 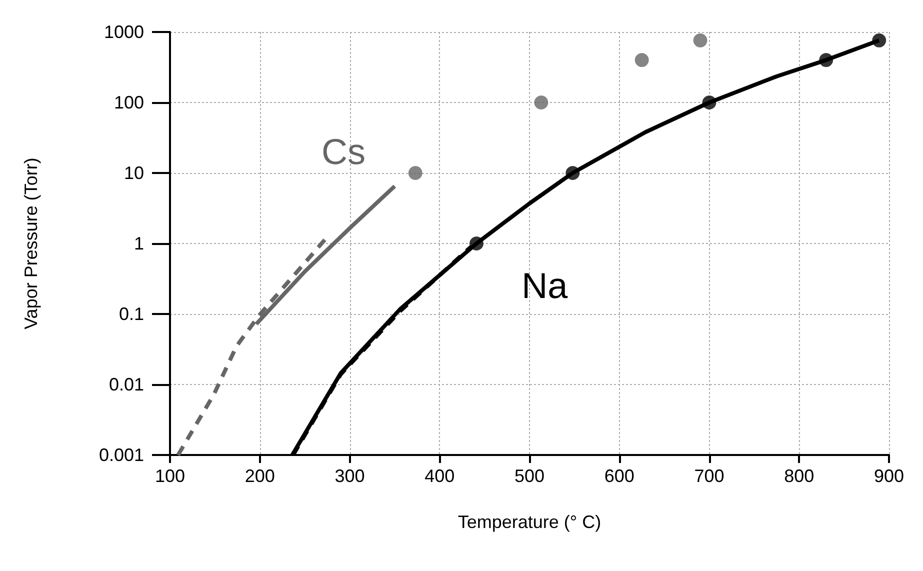 What do you see at coordinates (134, 173) in the screenshot?
I see `y-tick-label: 10` at bounding box center [134, 173].